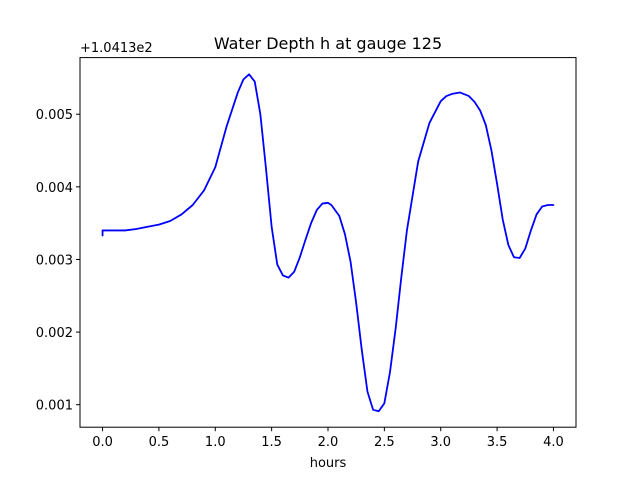 Image resolution: width=640 pixels, height=480 pixels. I want to click on x-tick-label: 3.0, so click(440, 442).